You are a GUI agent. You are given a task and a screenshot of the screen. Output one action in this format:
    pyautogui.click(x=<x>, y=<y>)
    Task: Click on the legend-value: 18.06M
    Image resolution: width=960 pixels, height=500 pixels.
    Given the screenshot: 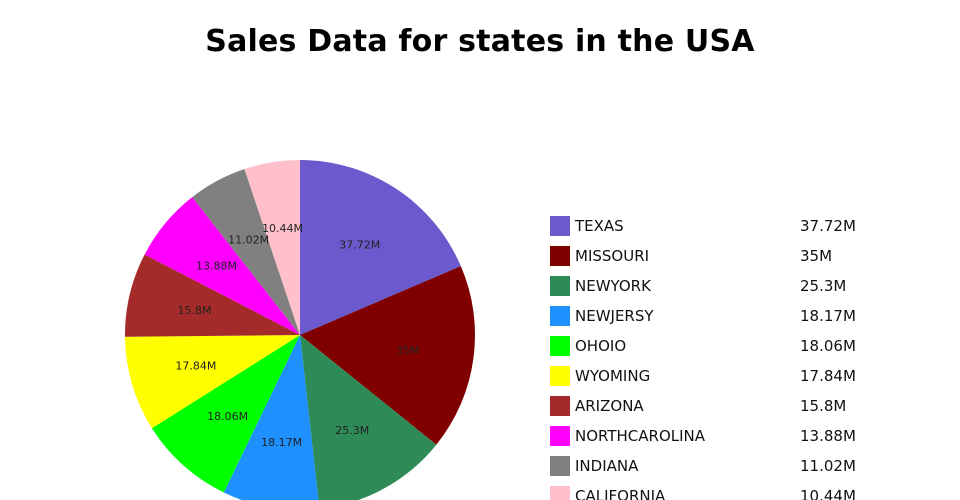 What is the action you would take?
    pyautogui.click(x=828, y=346)
    